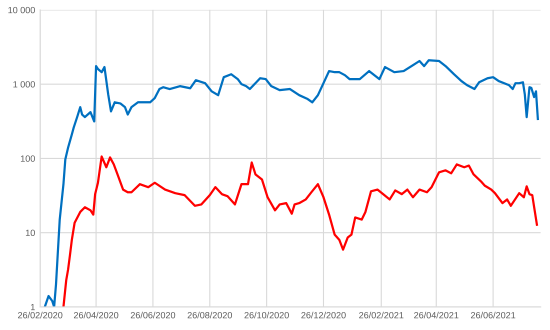  I want to click on x-tick-label: 26/06/2021, so click(493, 315).